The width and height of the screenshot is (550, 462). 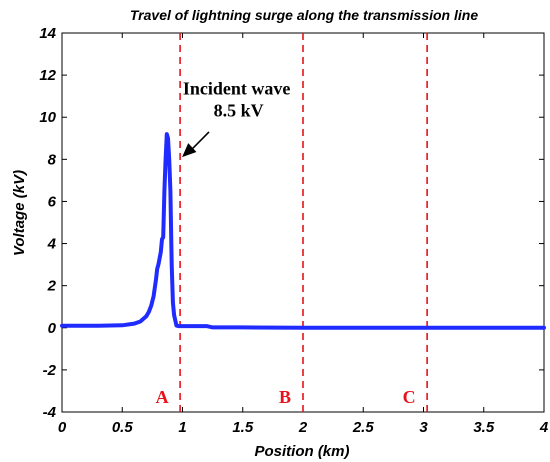 I want to click on x-axis-title: Position (km), so click(x=301, y=451).